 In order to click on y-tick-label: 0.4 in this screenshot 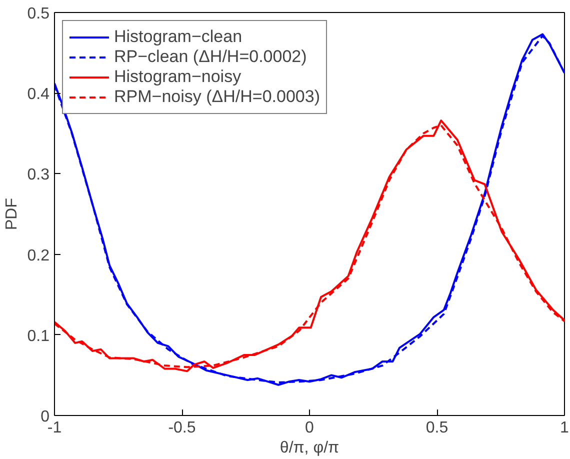, I will do `click(38, 95)`.